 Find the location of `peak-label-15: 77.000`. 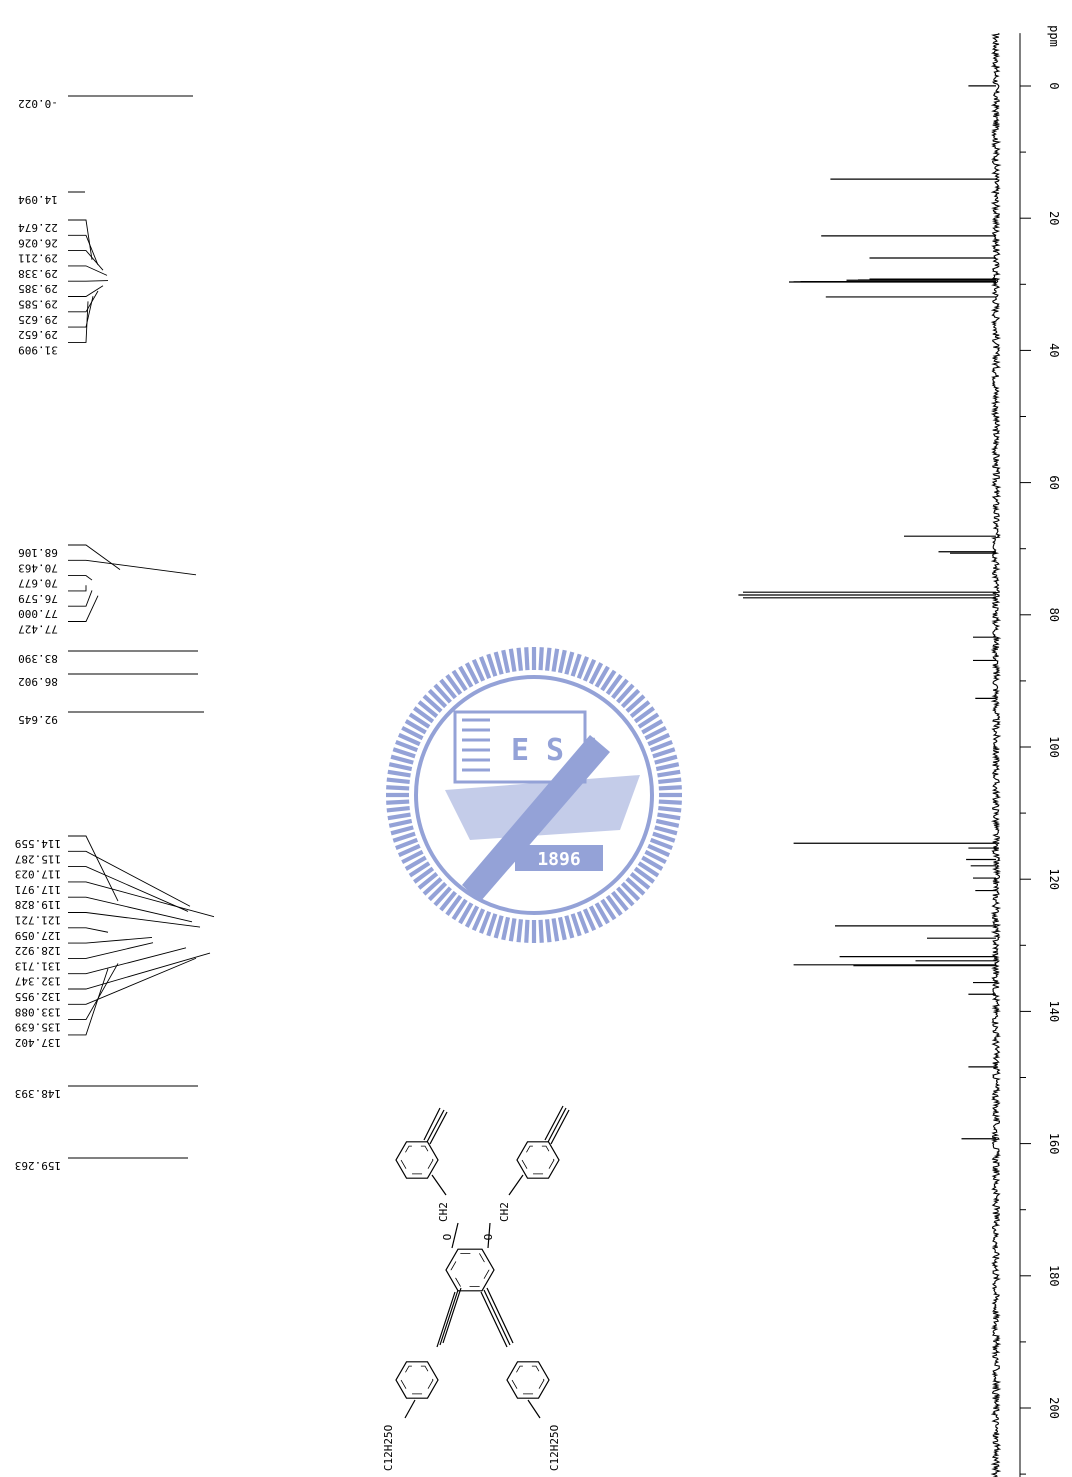

peak-label-15: 77.000 is located at coordinates (38, 613).